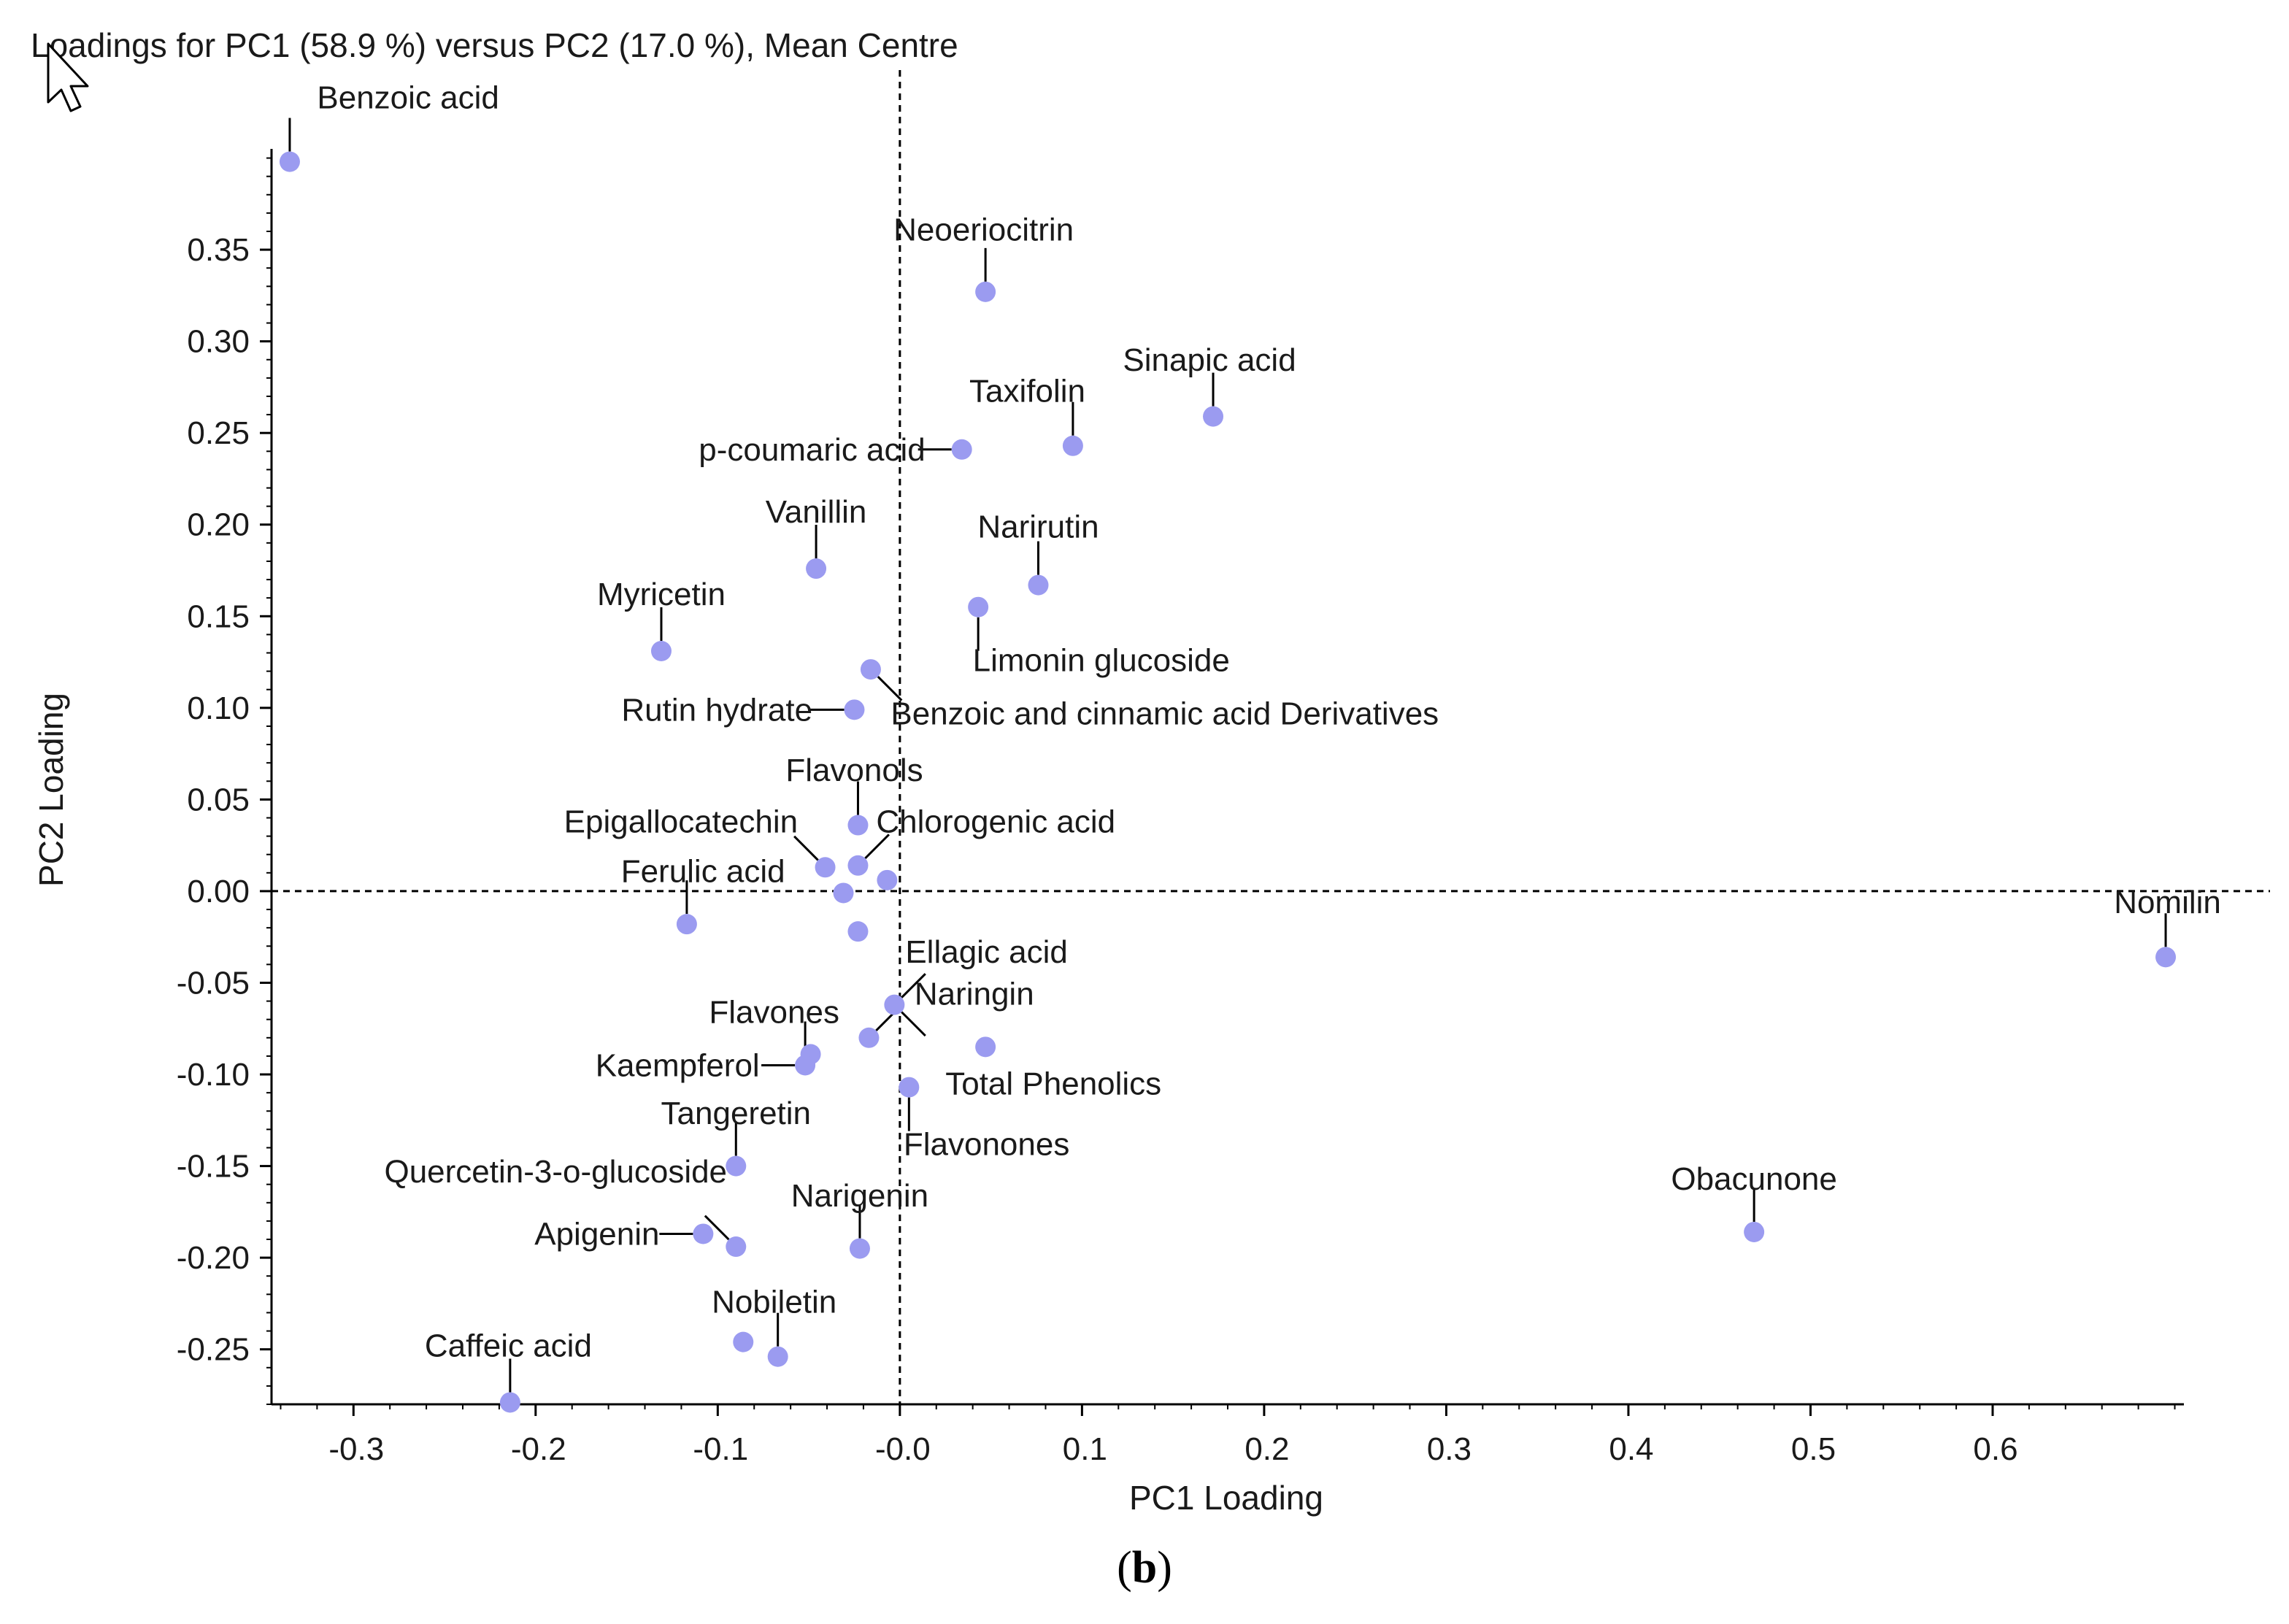 The image size is (2289, 1624). I want to click on y-tick-label: -0.25, so click(213, 1350).